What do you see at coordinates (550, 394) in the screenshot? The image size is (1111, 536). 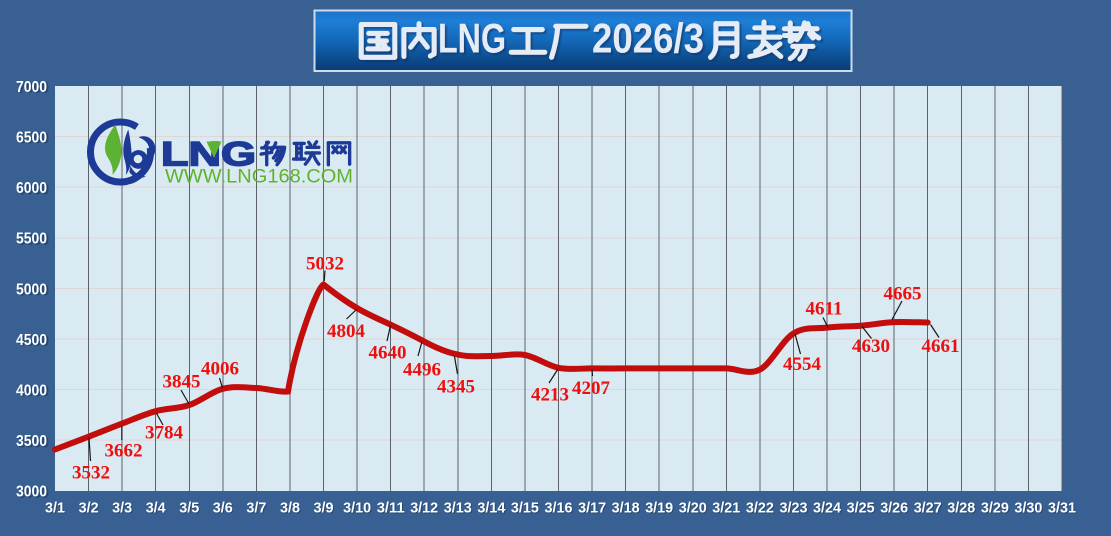 I see `svg-text: 4213` at bounding box center [550, 394].